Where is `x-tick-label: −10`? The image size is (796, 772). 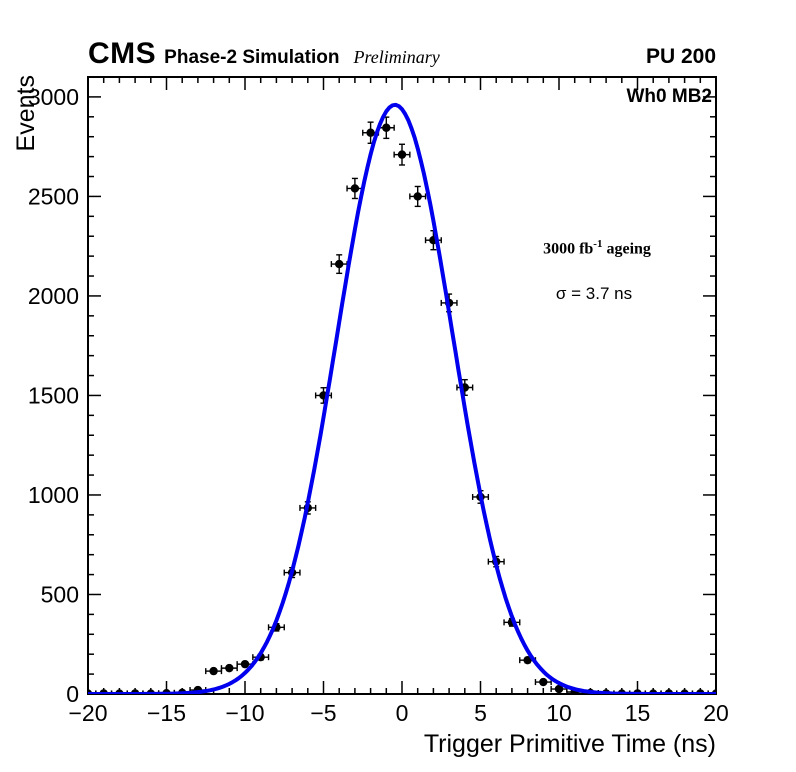 x-tick-label: −10 is located at coordinates (244, 713).